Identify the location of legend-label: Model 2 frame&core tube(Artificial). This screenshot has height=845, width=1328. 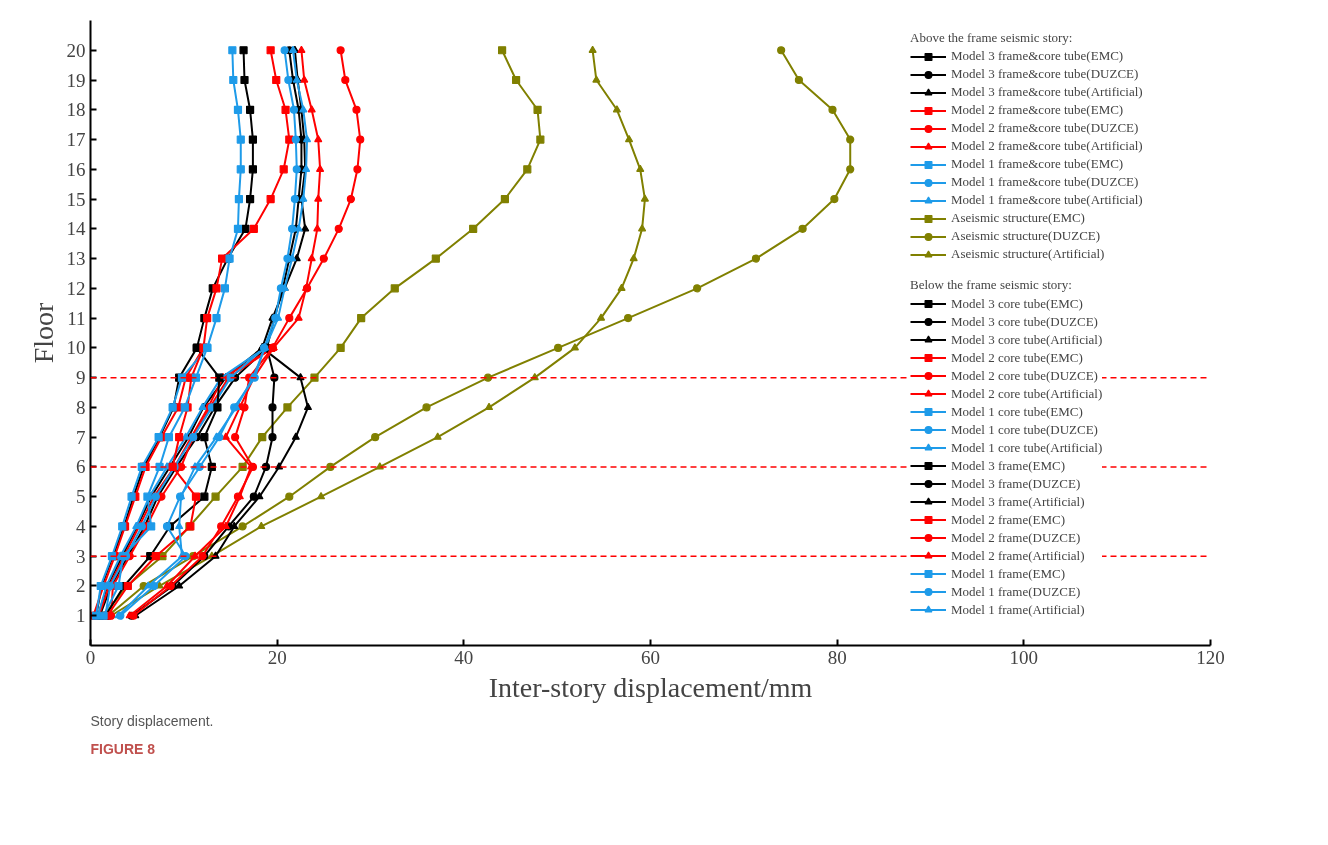
(1047, 146).